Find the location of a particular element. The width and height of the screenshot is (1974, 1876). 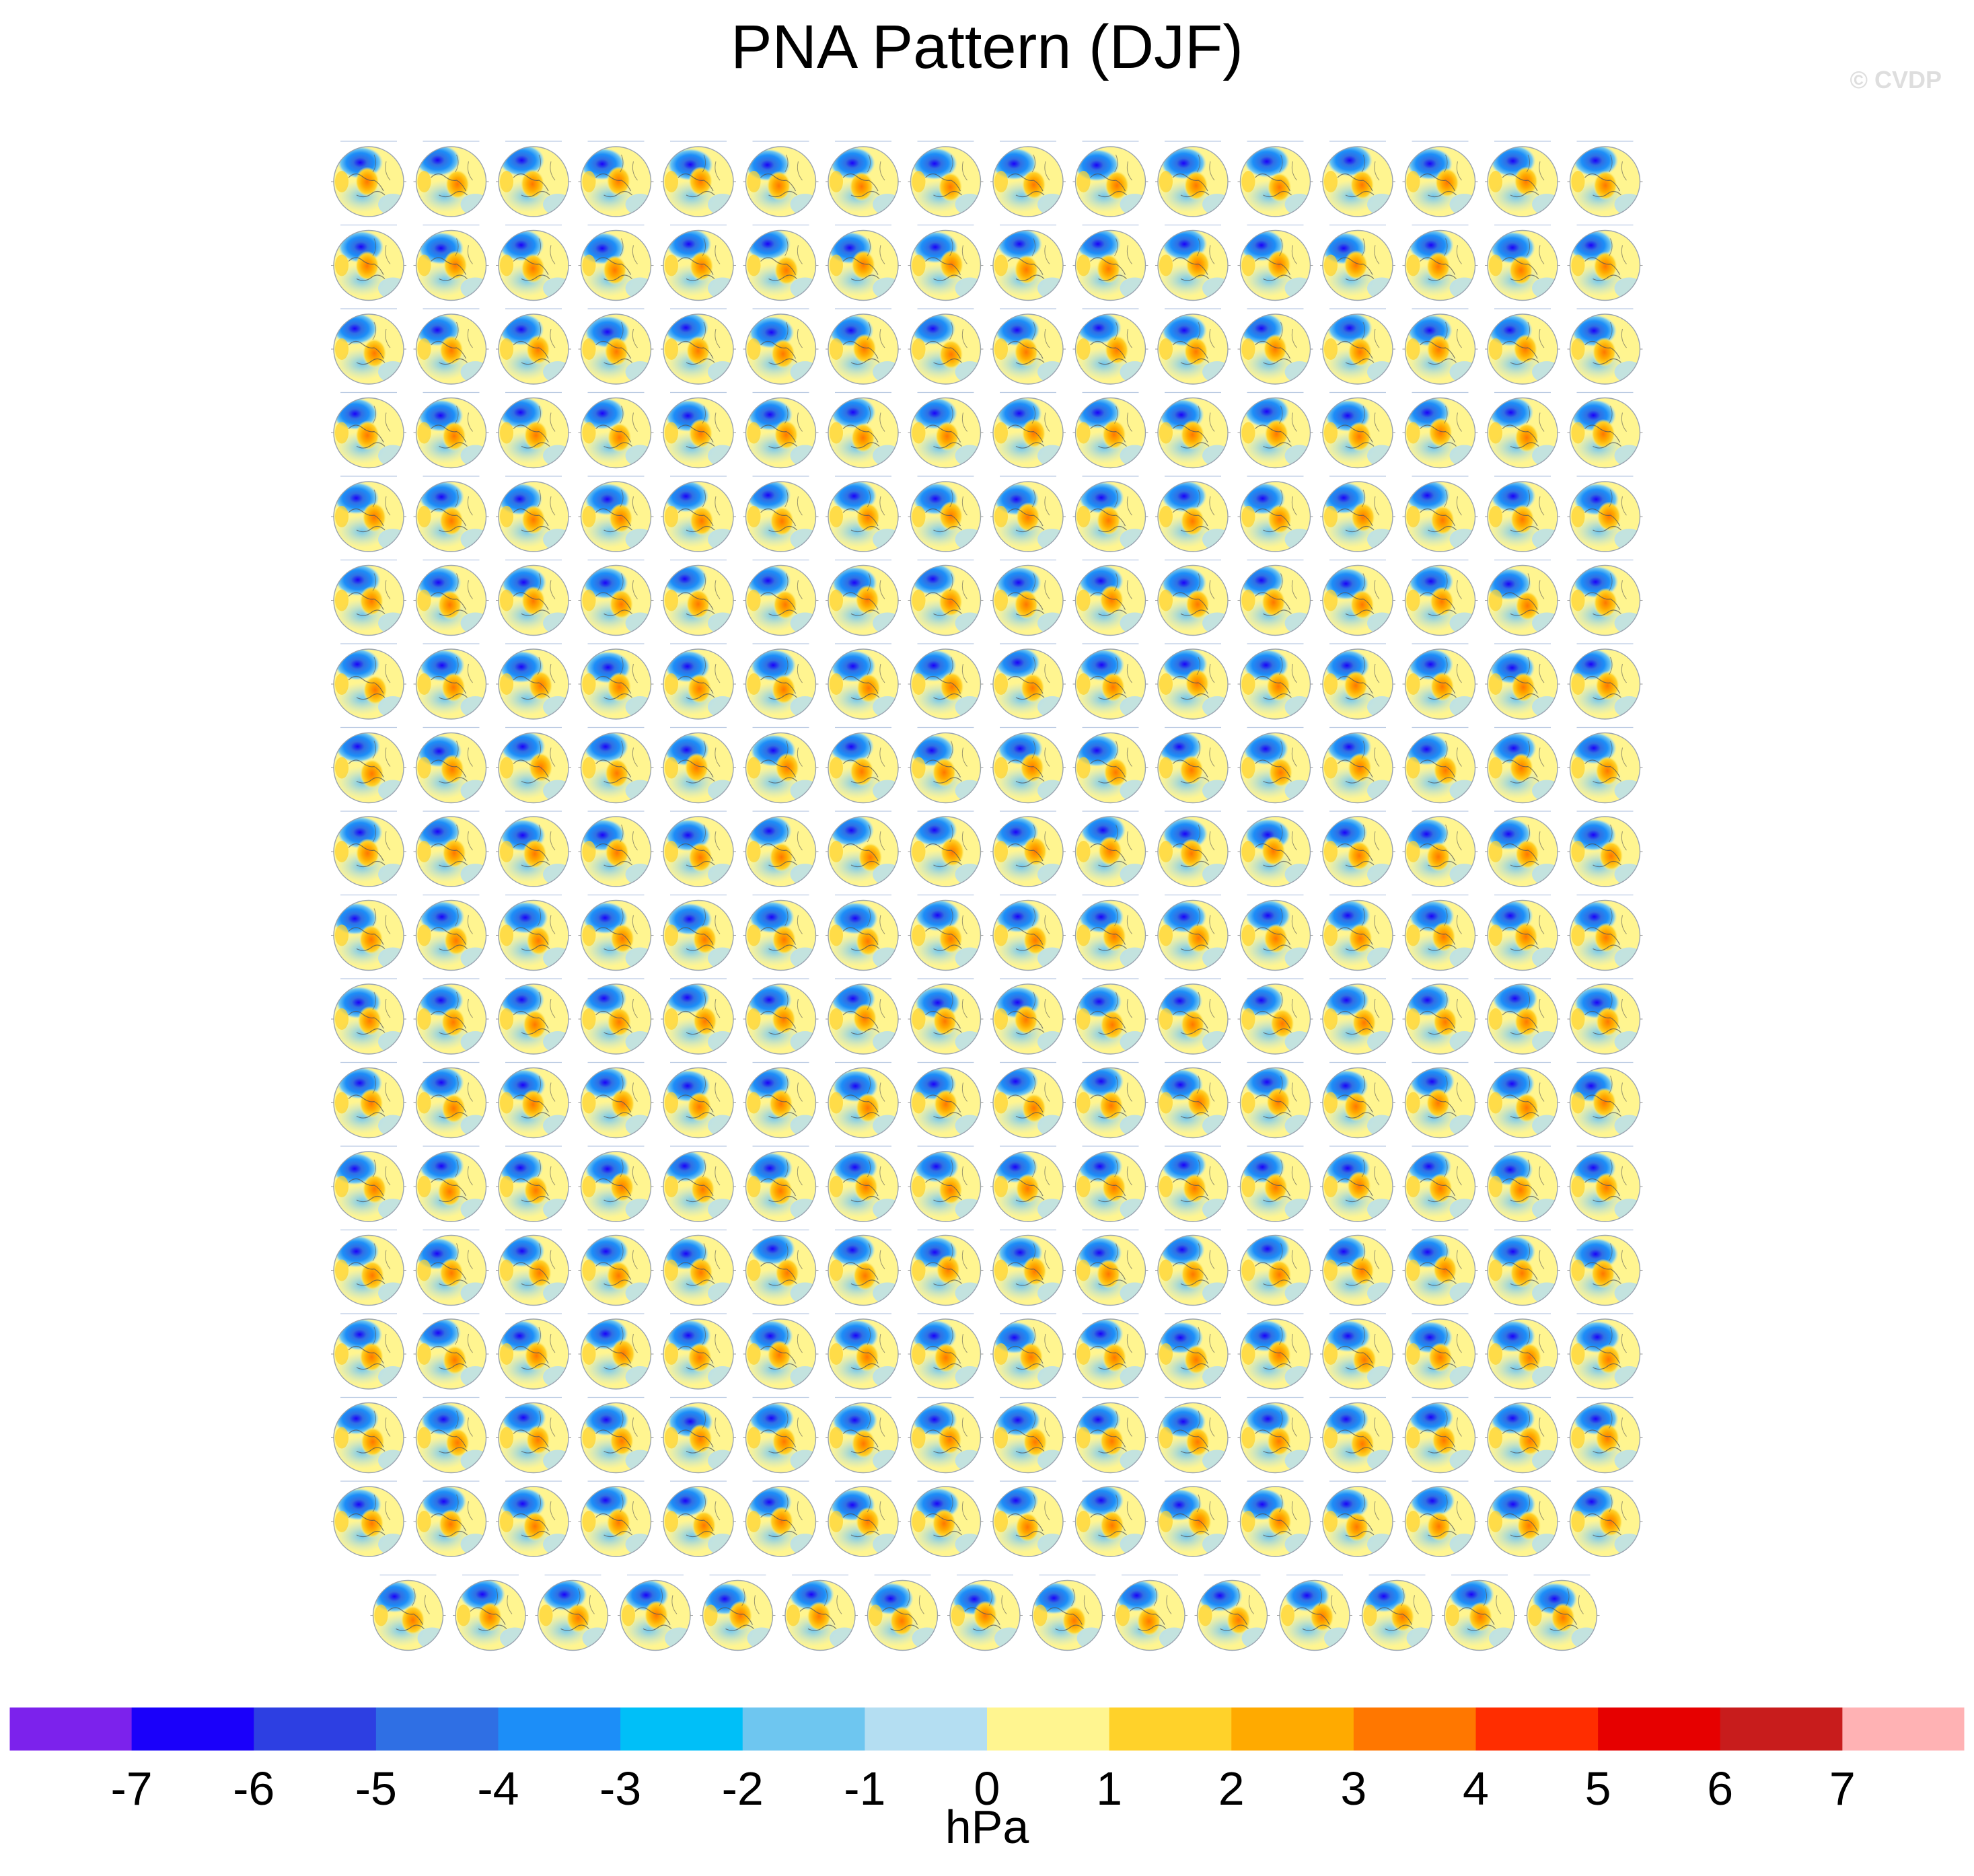

colorbar-tick-label: 7 is located at coordinates (1842, 1789).